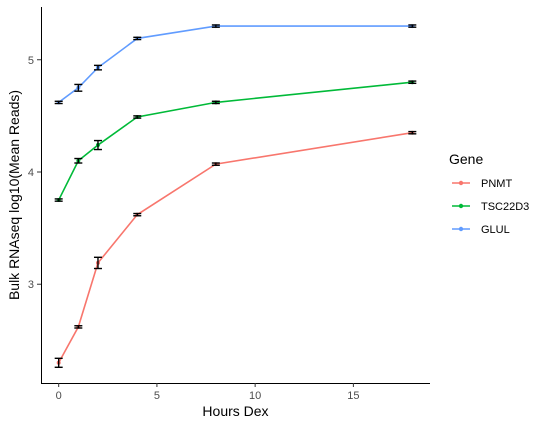 The width and height of the screenshot is (550, 428). I want to click on x-axis-title: Hours Dex, so click(235, 411).